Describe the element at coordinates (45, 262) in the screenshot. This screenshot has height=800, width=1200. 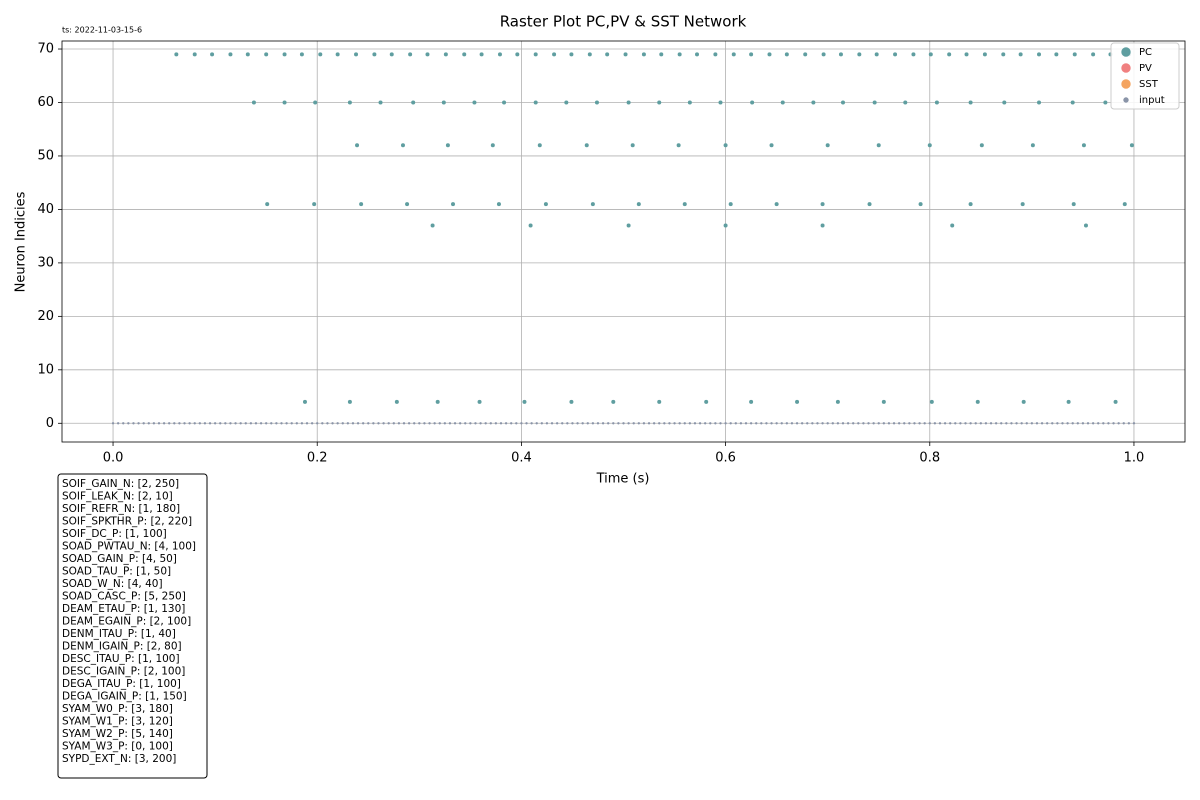
I see `y-tick-label: 30` at that location.